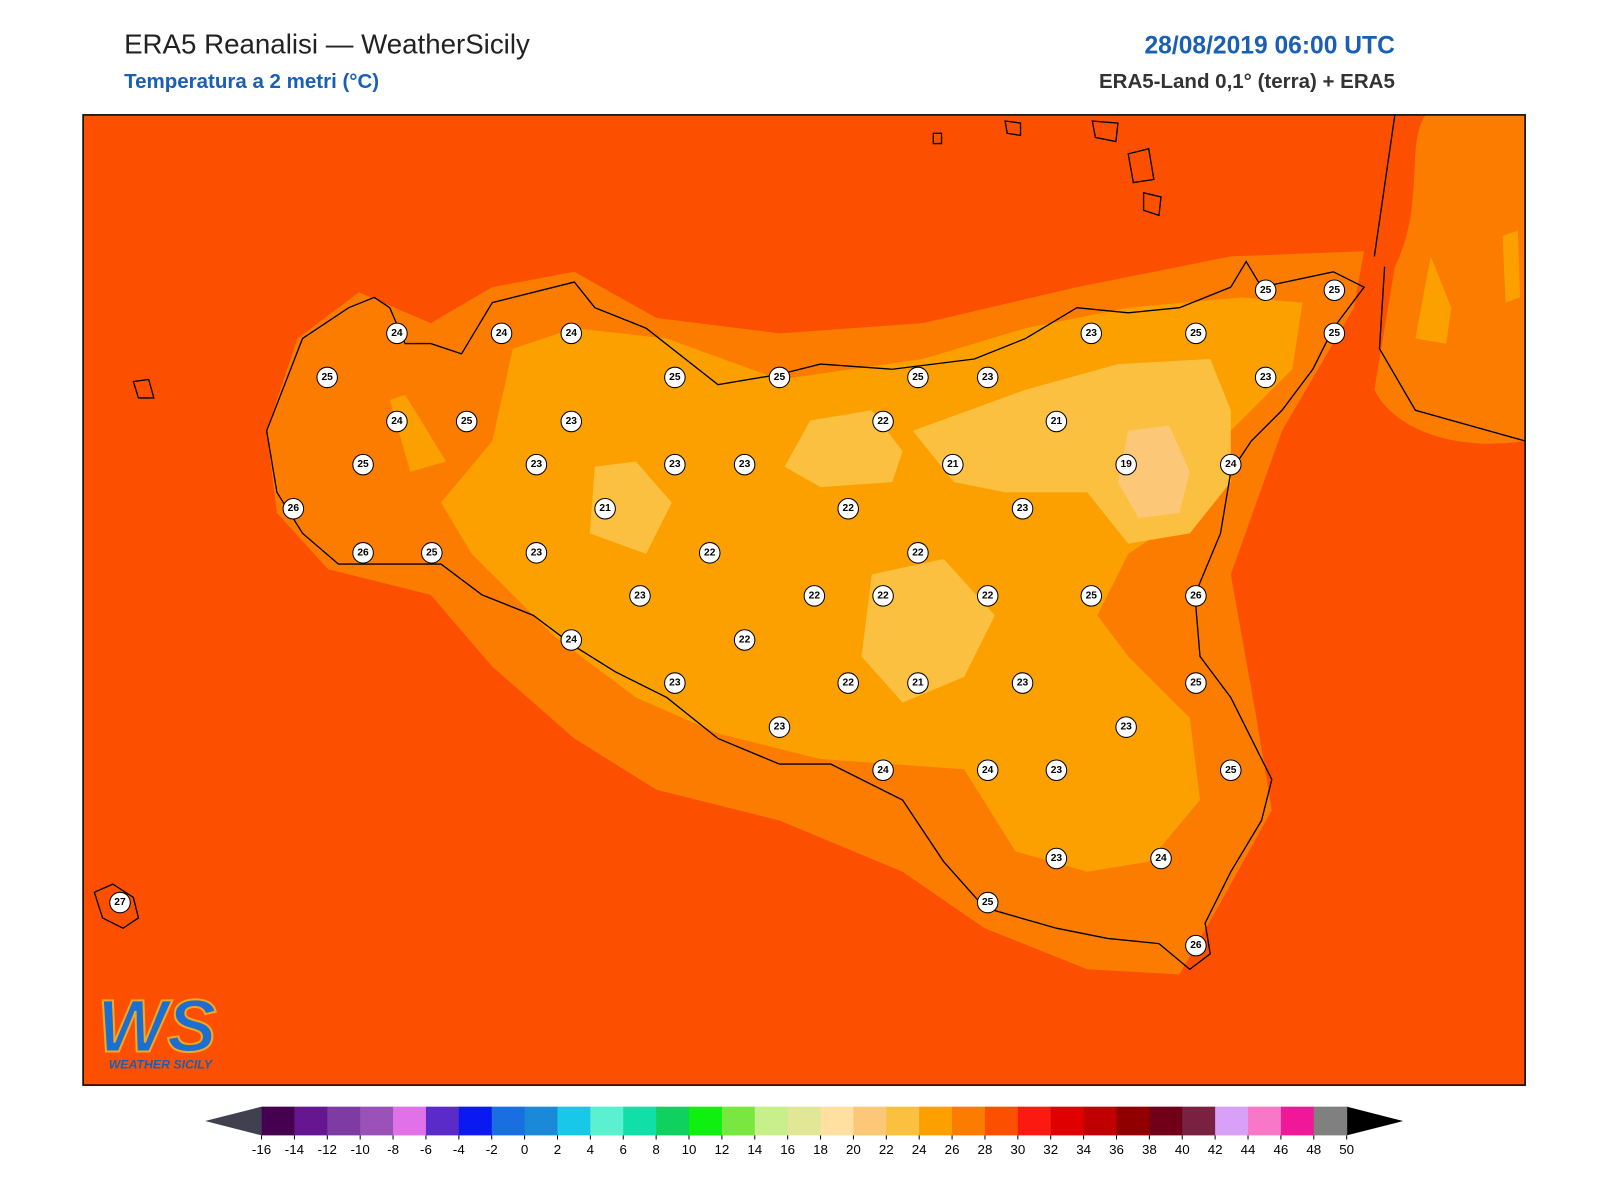 The image size is (1600, 1200). What do you see at coordinates (1149, 1149) in the screenshot?
I see `colorbar-tick-label: 38` at bounding box center [1149, 1149].